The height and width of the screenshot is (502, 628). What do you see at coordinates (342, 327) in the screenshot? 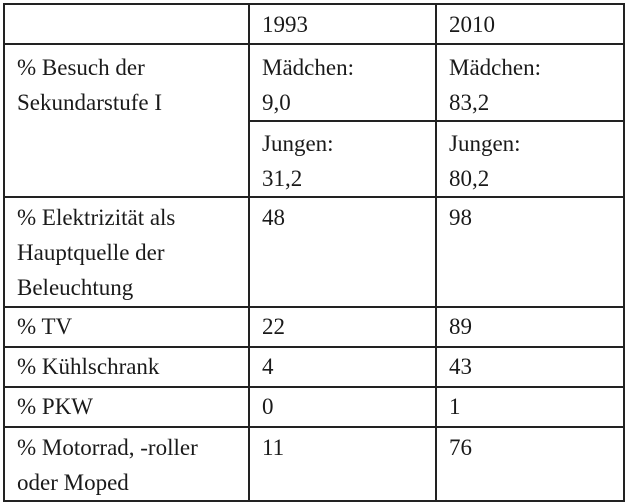
I see `cell-tv-1993: 22` at bounding box center [342, 327].